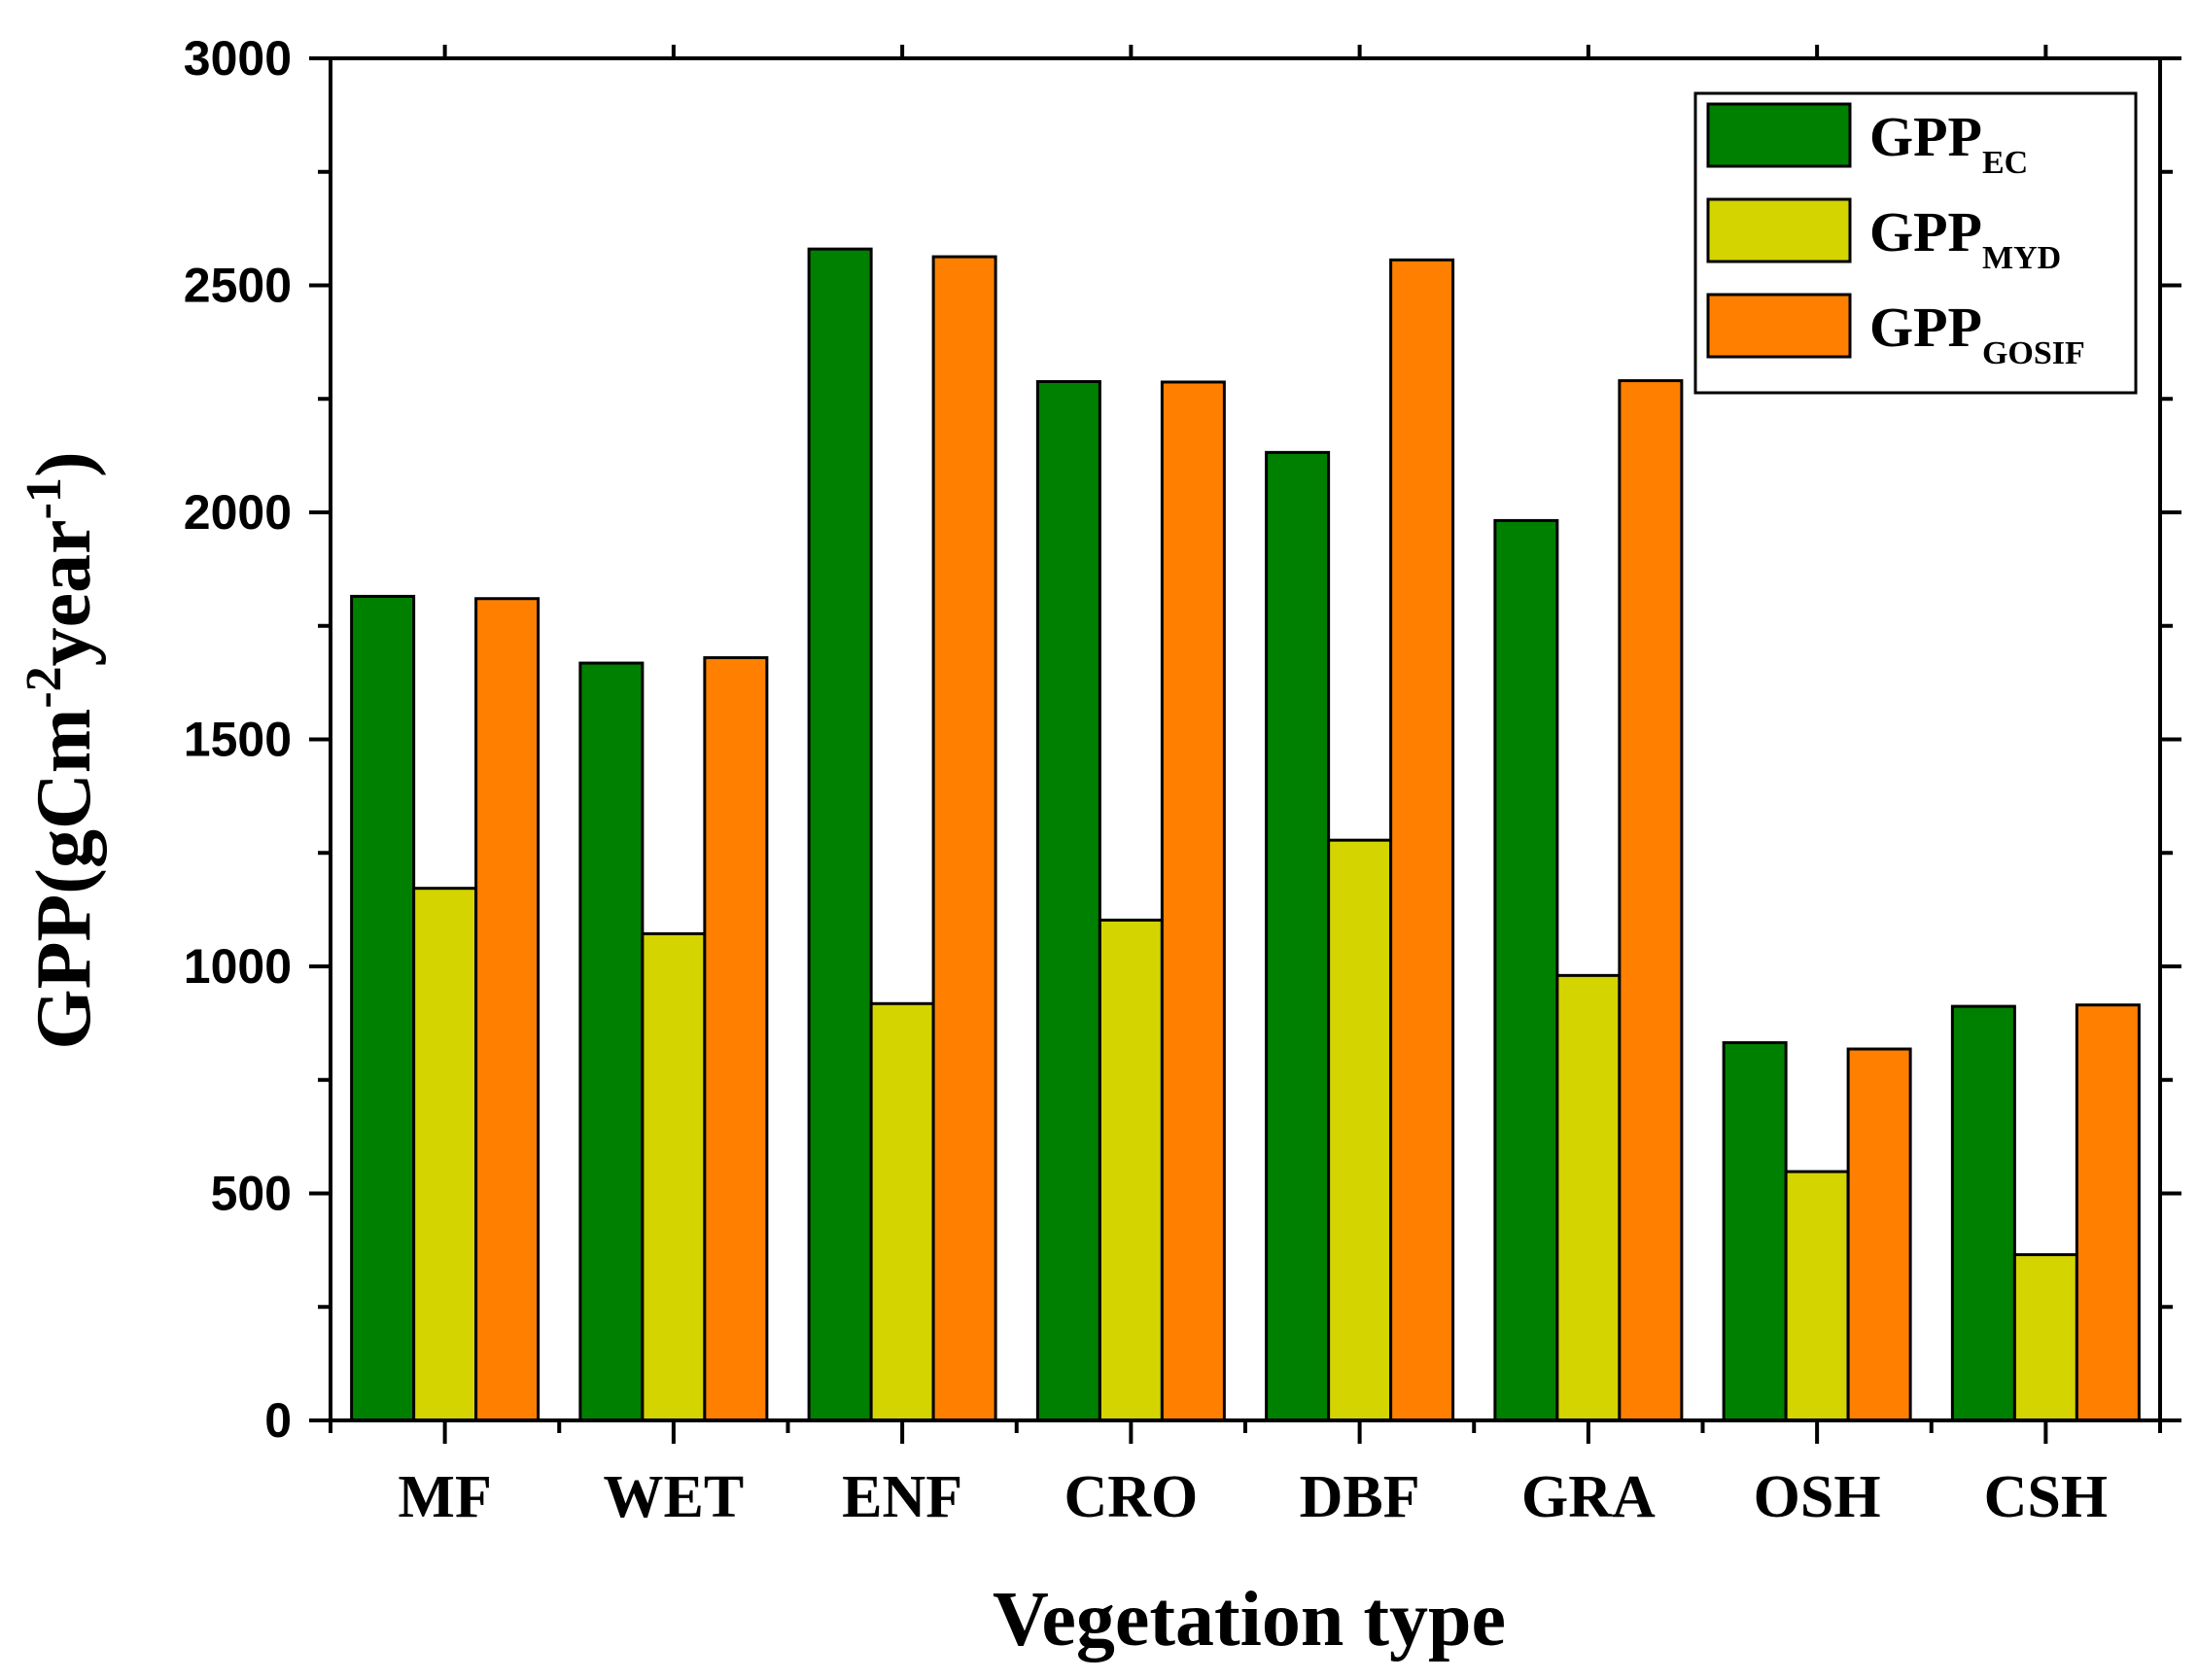  Describe the element at coordinates (1298, 936) in the screenshot. I see `bar-ec-dbf` at that location.